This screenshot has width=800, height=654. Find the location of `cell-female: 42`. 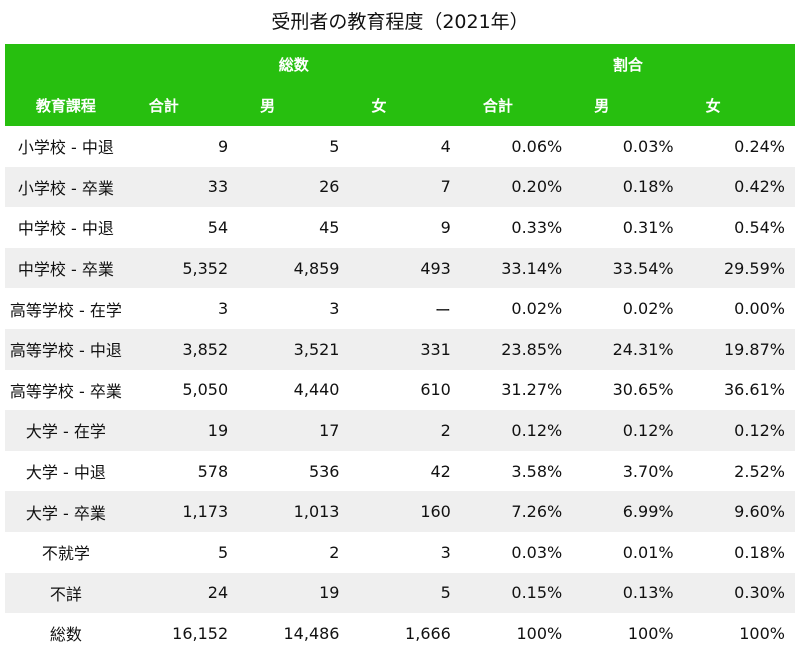

cell-female: 42 is located at coordinates (440, 471).